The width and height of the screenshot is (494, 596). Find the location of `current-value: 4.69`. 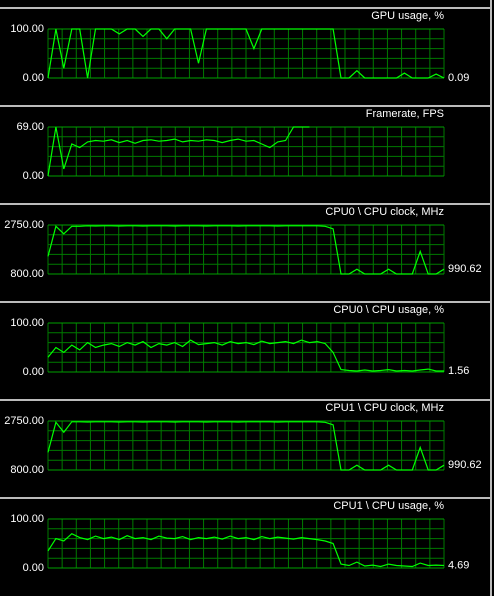

current-value: 4.69 is located at coordinates (458, 566).